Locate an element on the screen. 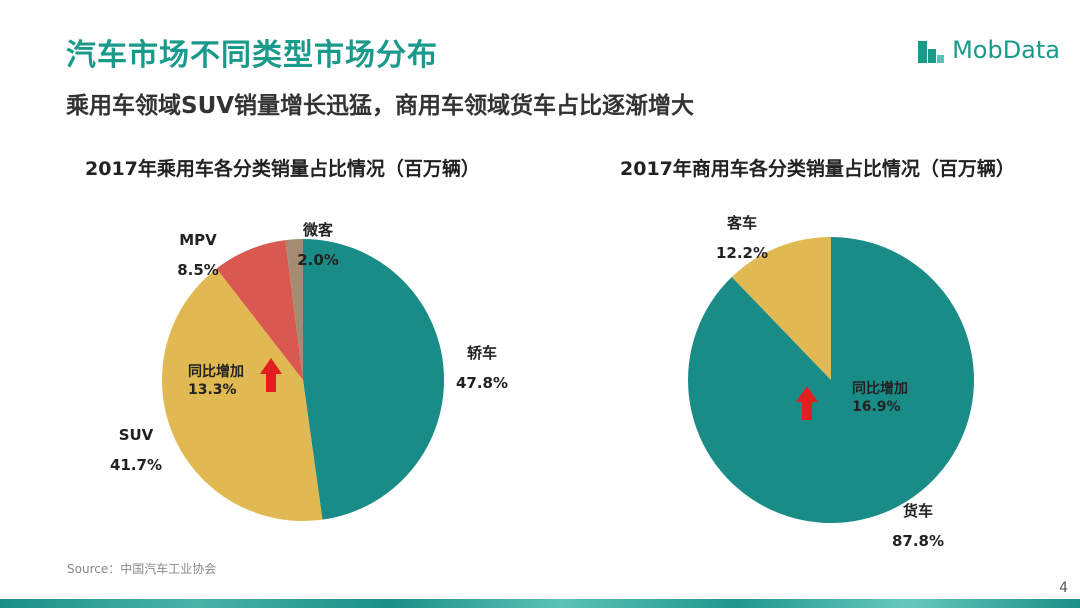 Image resolution: width=1080 pixels, height=608 pixels. slice-label-sedan: 轿车 is located at coordinates (482, 353).